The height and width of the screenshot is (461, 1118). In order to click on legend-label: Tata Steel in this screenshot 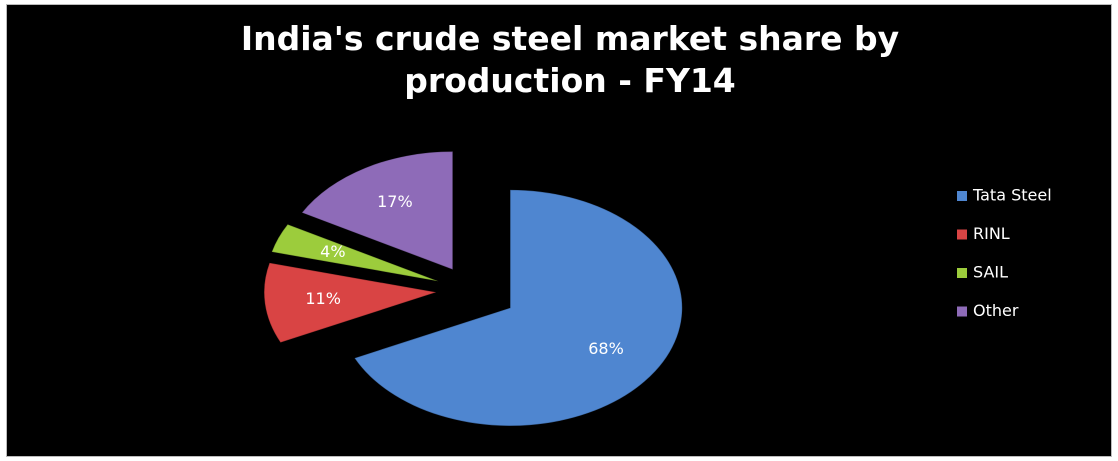, I will do `click(1012, 195)`.